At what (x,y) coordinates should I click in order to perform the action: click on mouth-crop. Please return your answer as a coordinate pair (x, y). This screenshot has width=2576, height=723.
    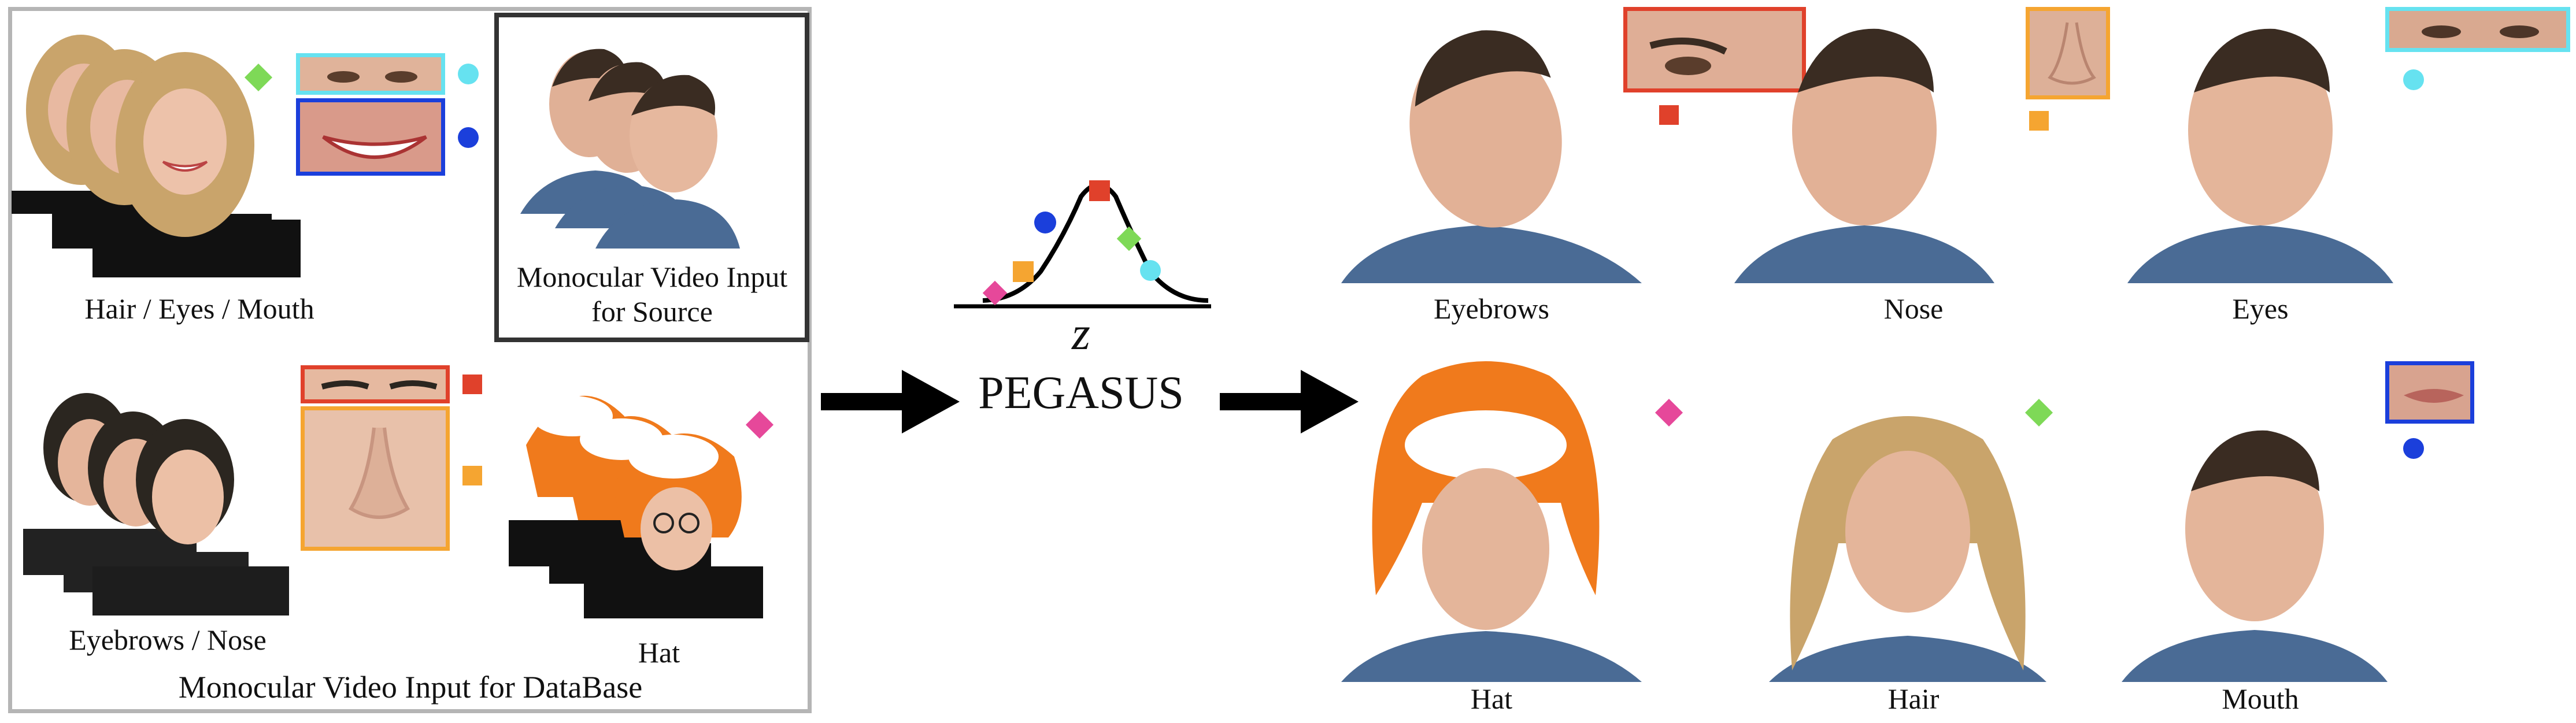
    Looking at the image, I should click on (371, 137).